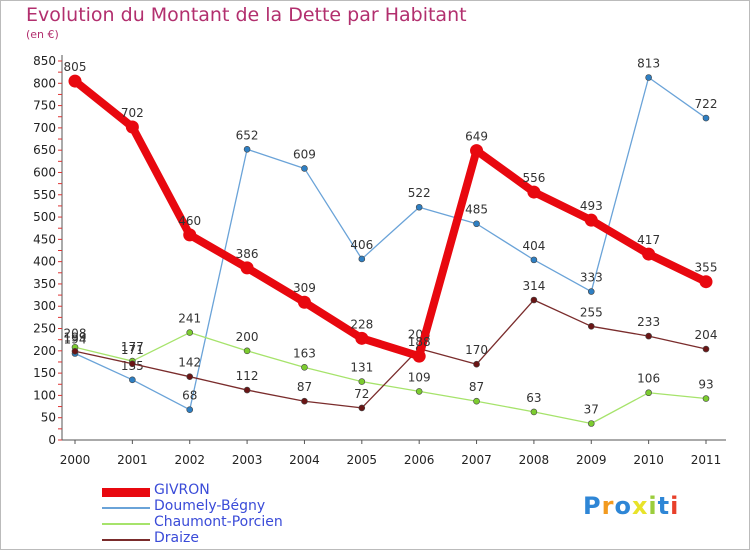 This screenshot has width=750, height=550. I want to click on x-tick-label: 2011, so click(706, 460).